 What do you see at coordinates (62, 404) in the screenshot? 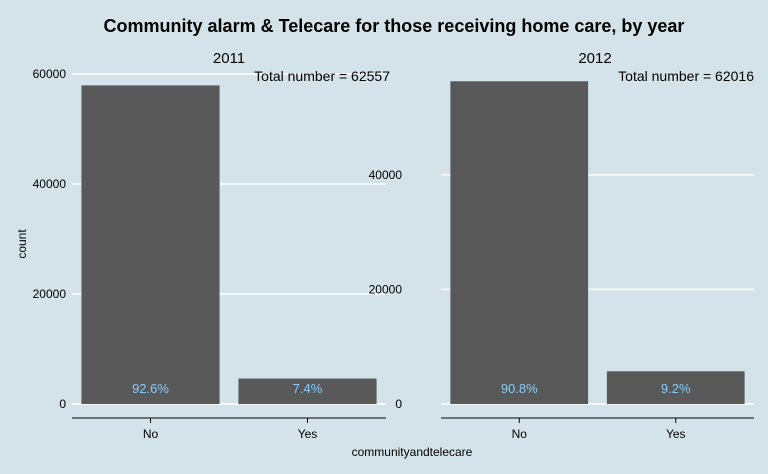
I see `y-tick-label-2011-0: 0` at bounding box center [62, 404].